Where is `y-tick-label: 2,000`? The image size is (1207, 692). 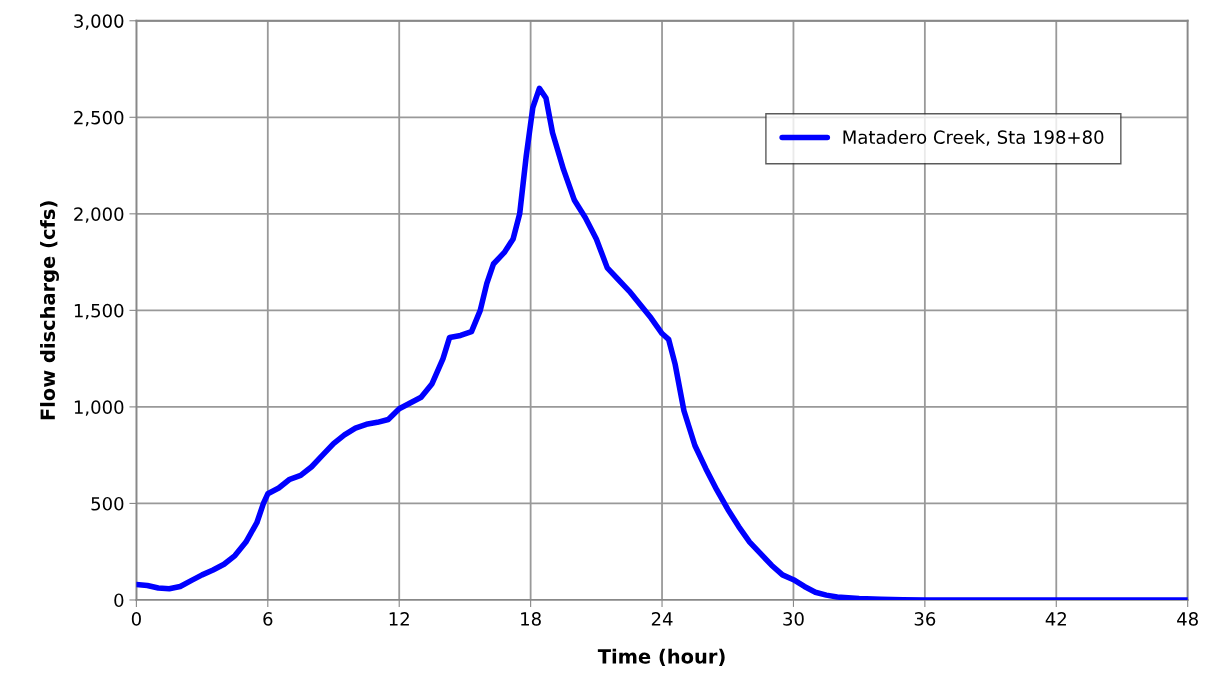
y-tick-label: 2,000 is located at coordinates (99, 215).